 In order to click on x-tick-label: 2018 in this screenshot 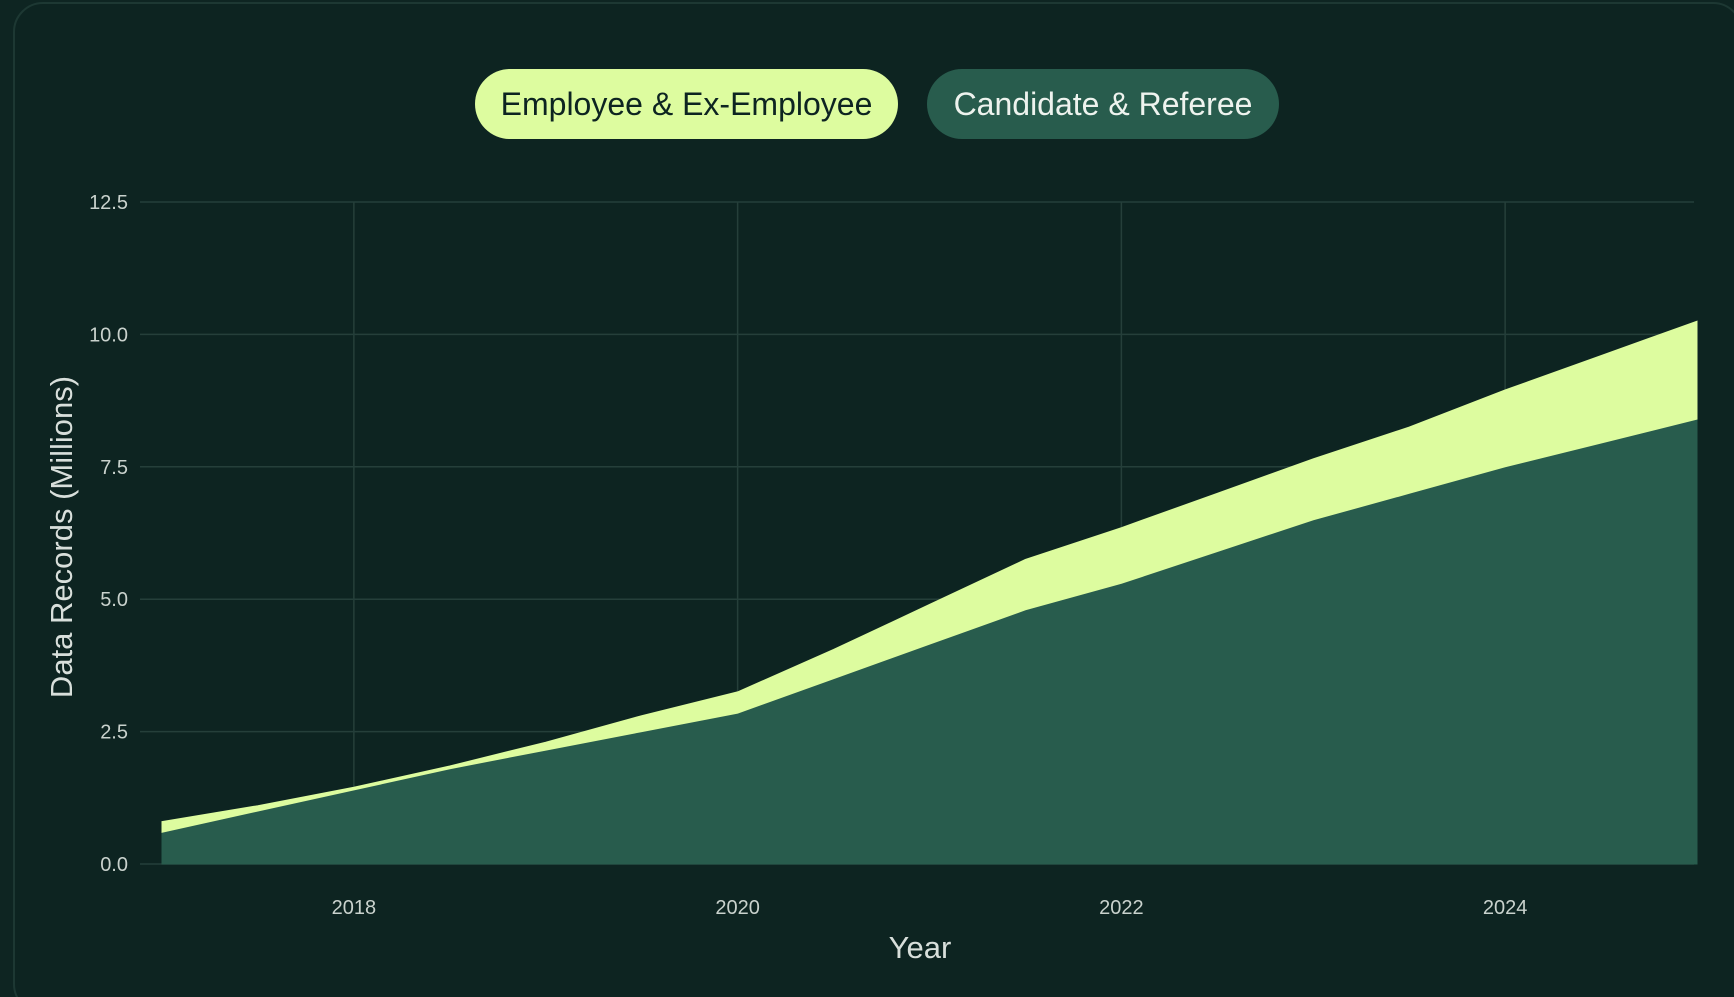, I will do `click(354, 908)`.